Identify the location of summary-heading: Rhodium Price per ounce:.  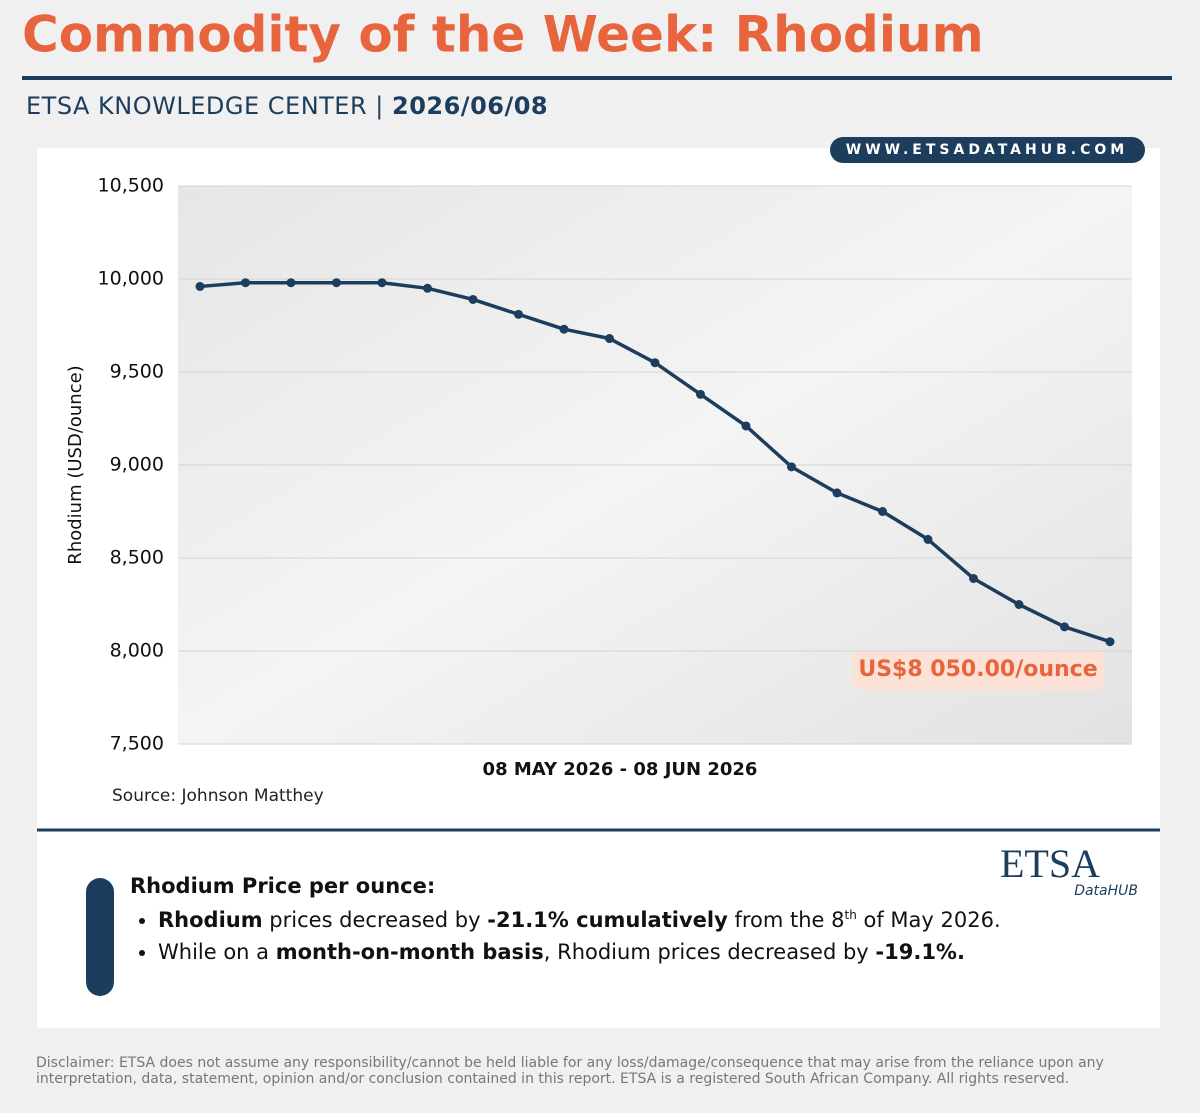
(283, 886).